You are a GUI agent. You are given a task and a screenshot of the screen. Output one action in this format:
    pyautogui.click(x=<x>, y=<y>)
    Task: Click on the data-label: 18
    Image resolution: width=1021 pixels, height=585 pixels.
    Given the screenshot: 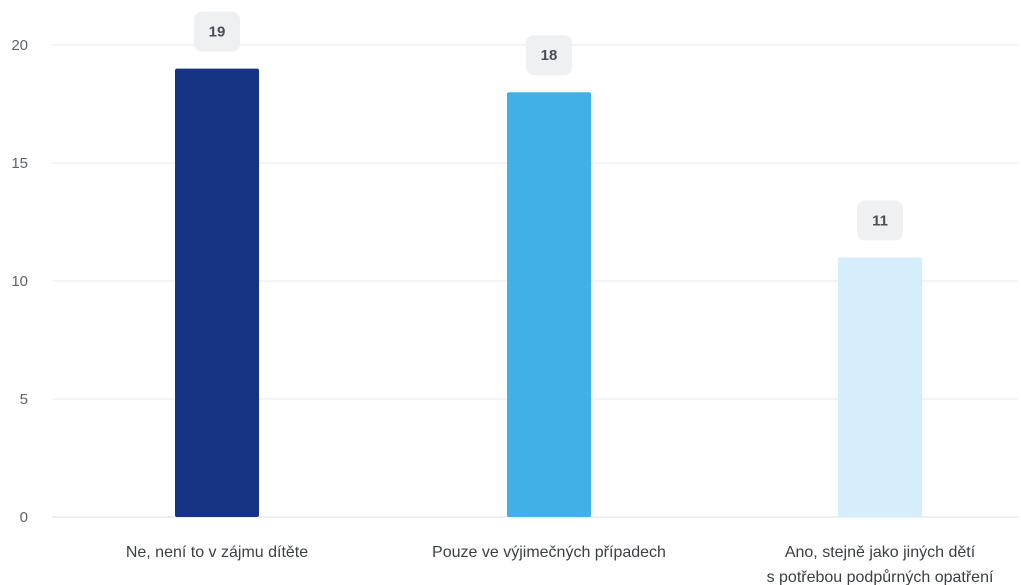 What is the action you would take?
    pyautogui.click(x=549, y=55)
    